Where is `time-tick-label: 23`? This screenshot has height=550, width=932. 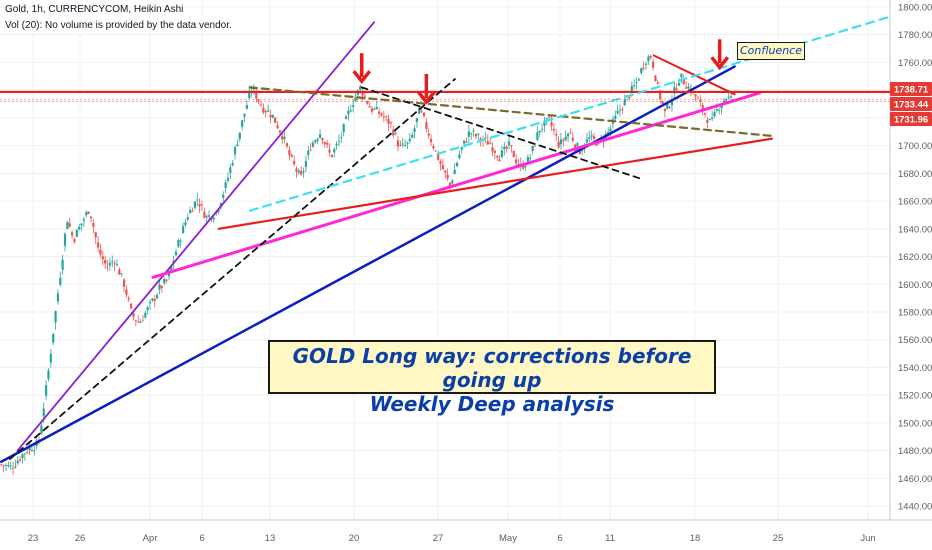 time-tick-label: 23 is located at coordinates (33, 538).